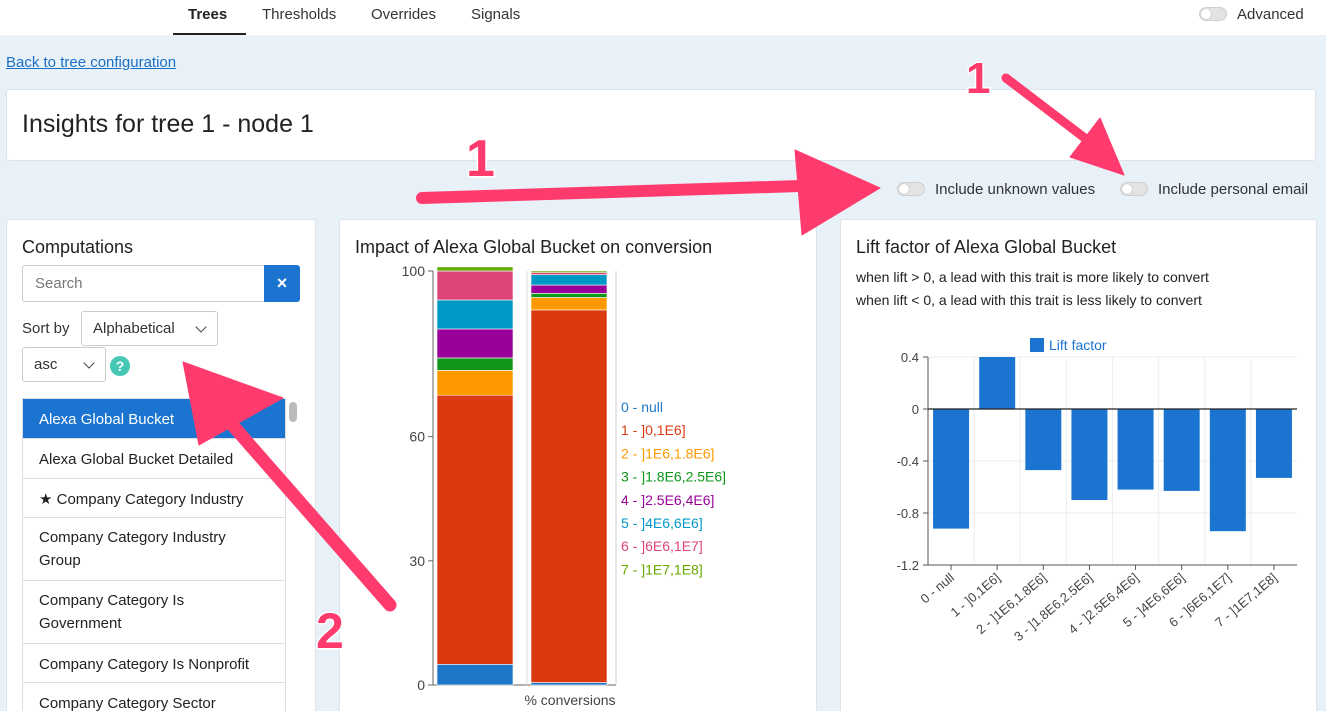  I want to click on computation-list-item: ★ Company Category Industry, so click(154, 498).